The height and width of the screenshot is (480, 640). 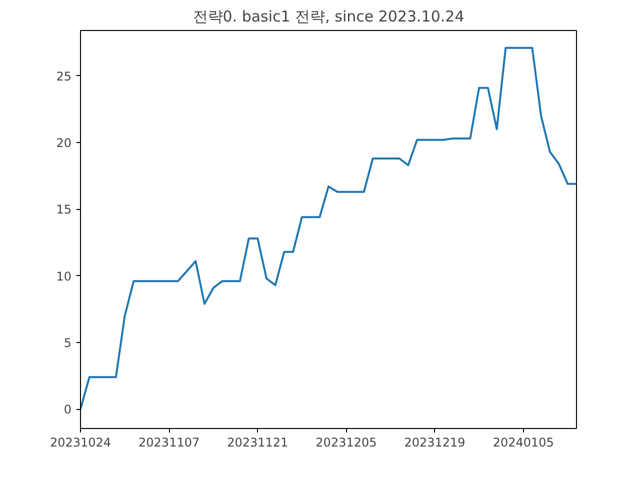 What do you see at coordinates (64, 76) in the screenshot?
I see `y-tick-label: 25` at bounding box center [64, 76].